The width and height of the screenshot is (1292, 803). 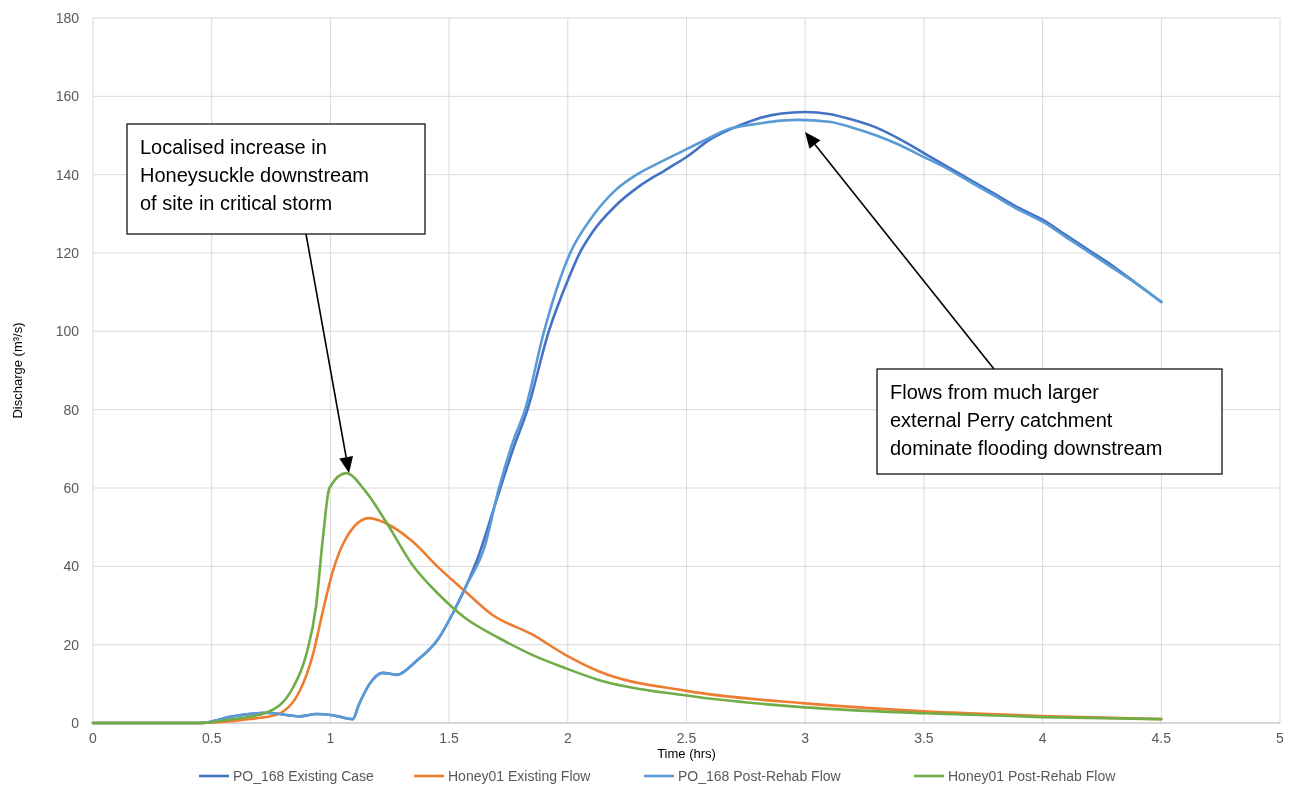 I want to click on x-tick-label: 4.5, so click(x=1161, y=738).